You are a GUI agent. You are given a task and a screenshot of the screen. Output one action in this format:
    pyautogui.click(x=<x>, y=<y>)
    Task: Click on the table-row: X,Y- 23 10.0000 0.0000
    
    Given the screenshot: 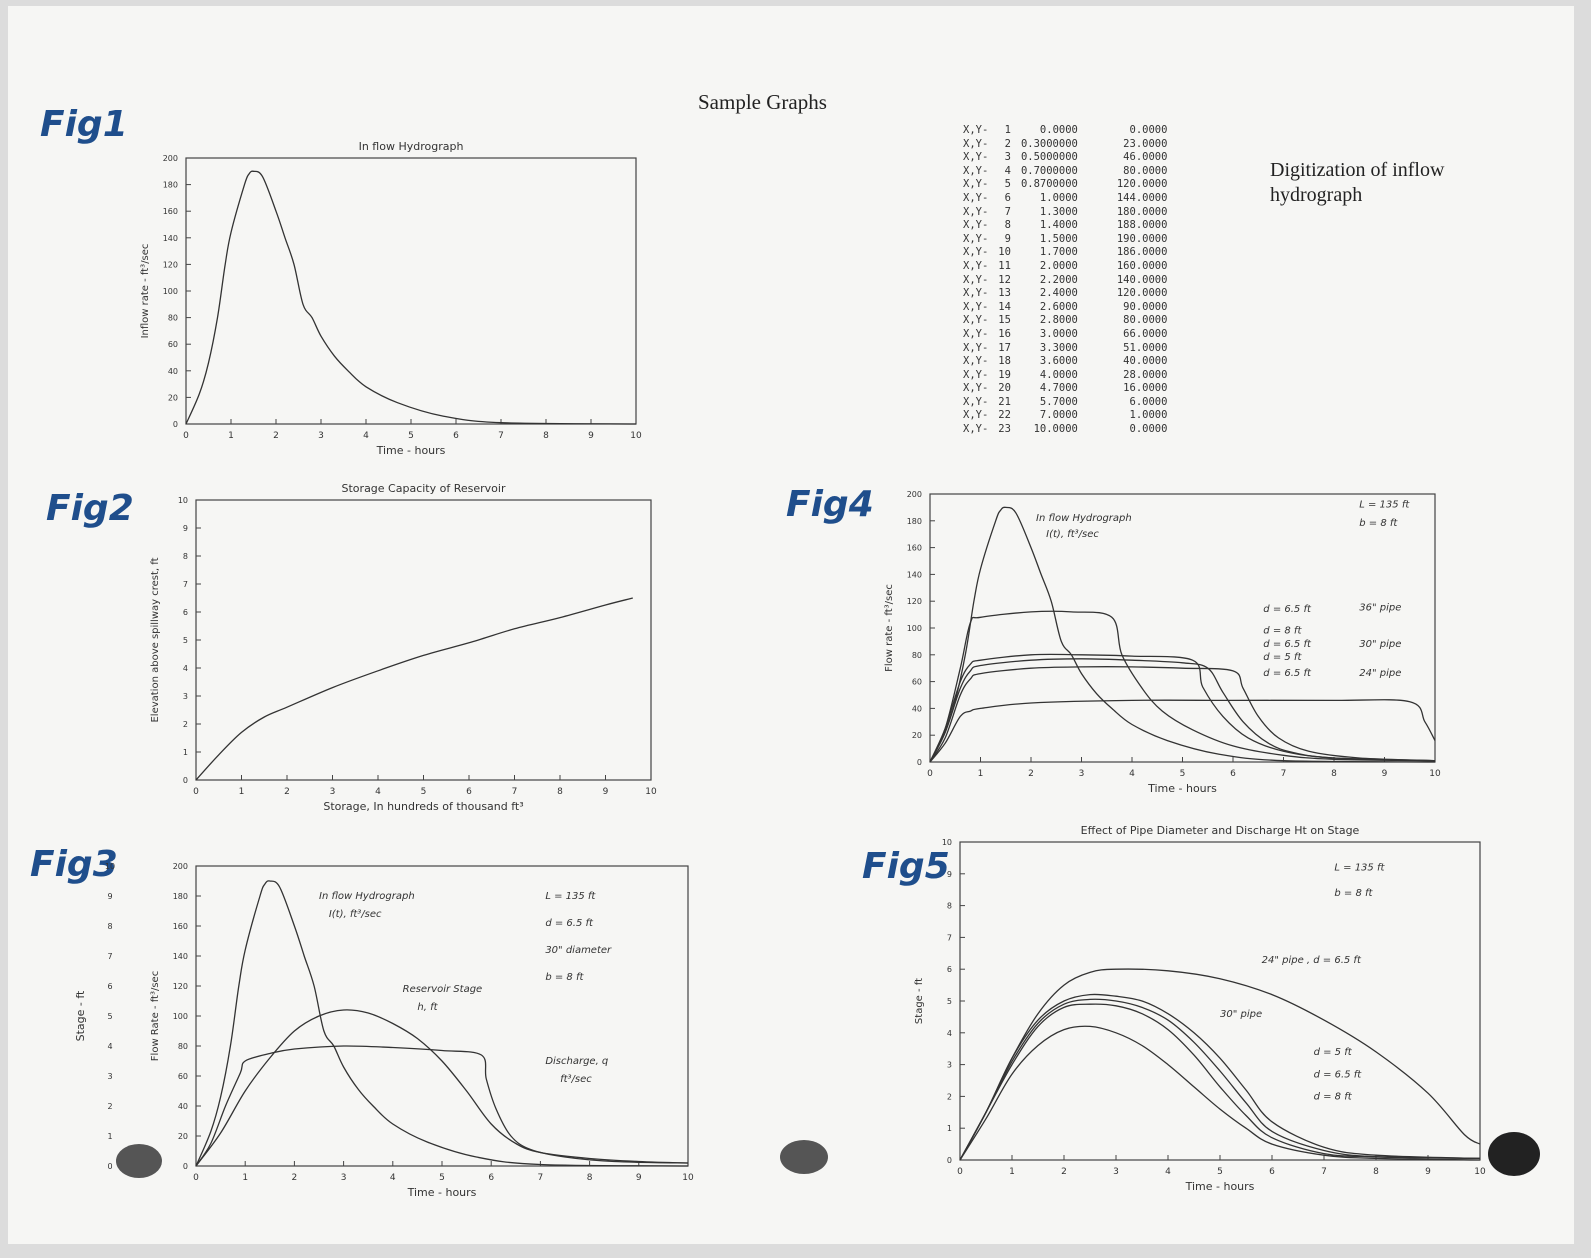 What is the action you would take?
    pyautogui.click(x=1065, y=430)
    